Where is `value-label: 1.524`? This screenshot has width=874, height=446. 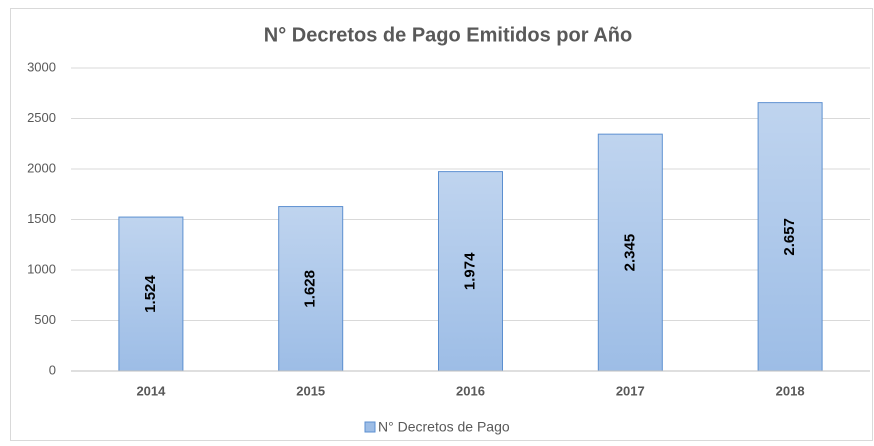 value-label: 1.524 is located at coordinates (150, 294).